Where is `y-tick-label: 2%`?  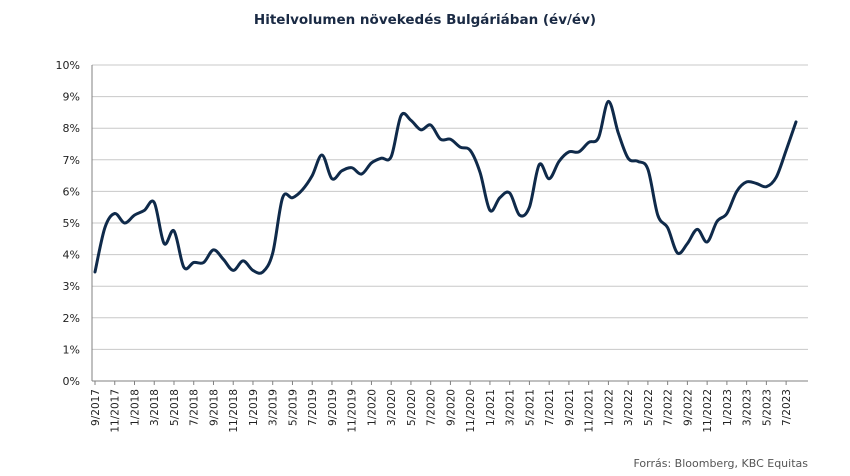 y-tick-label: 2% is located at coordinates (71, 318).